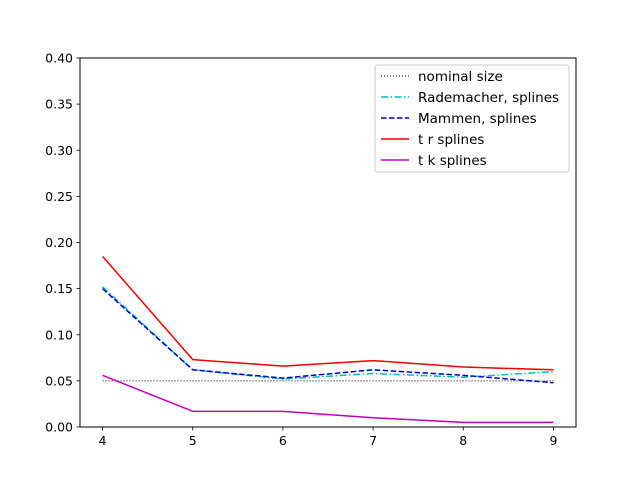 The image size is (640, 480). What do you see at coordinates (488, 98) in the screenshot?
I see `legend-label: Rademacher, splines` at bounding box center [488, 98].